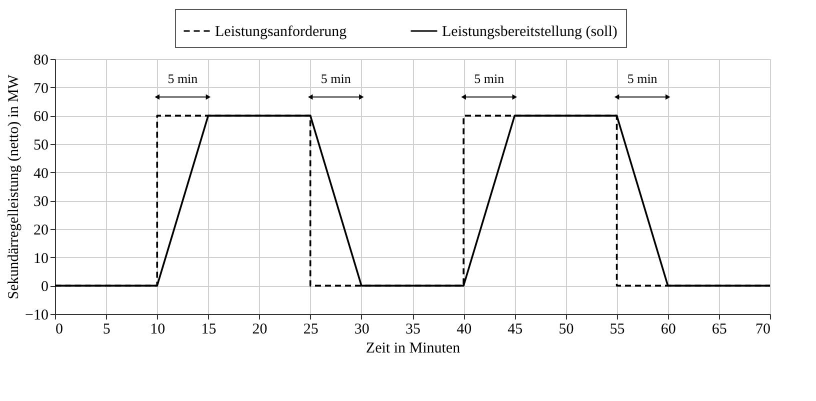 The width and height of the screenshot is (816, 401). What do you see at coordinates (158, 330) in the screenshot?
I see `x-tick-label: 10` at bounding box center [158, 330].